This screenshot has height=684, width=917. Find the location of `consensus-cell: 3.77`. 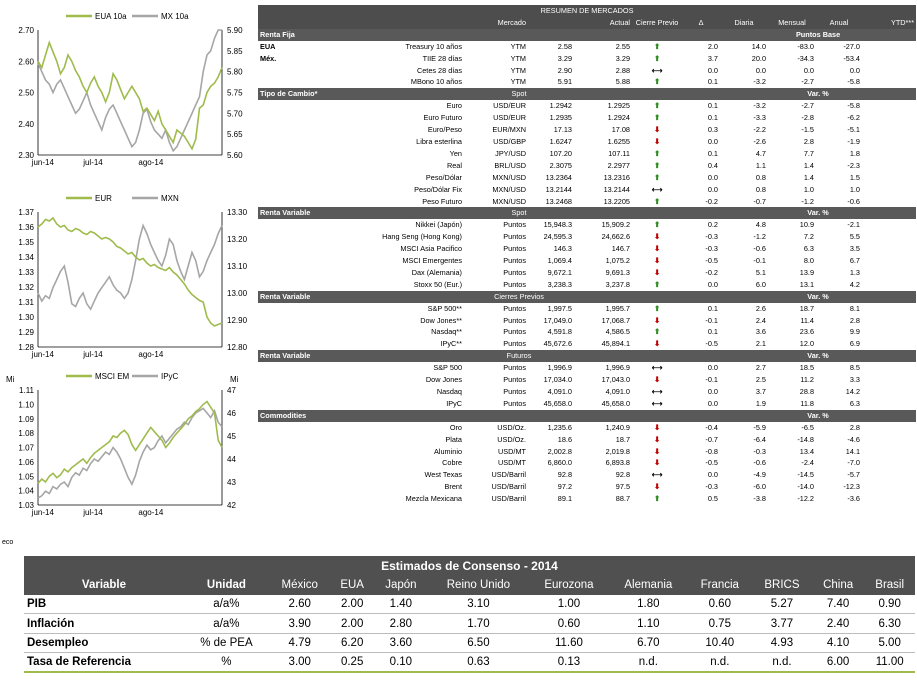

consensus-cell: 3.77 is located at coordinates (782, 623).